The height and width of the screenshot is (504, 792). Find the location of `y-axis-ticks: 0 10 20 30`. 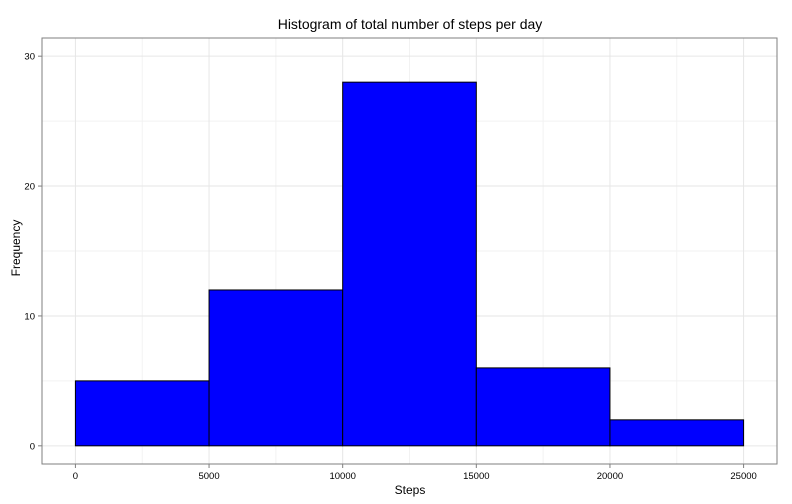

y-axis-ticks: 0 10 20 30 is located at coordinates (33, 252).